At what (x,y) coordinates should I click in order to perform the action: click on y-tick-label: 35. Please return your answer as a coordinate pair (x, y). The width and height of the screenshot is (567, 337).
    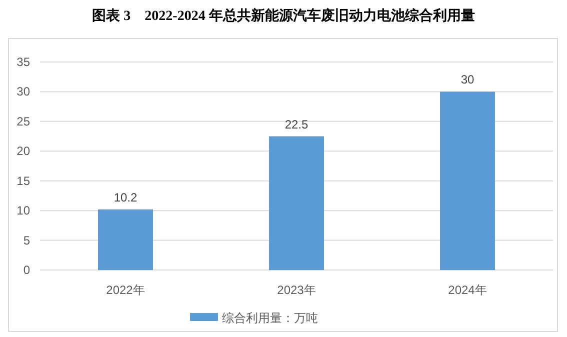
    Looking at the image, I should click on (23, 62).